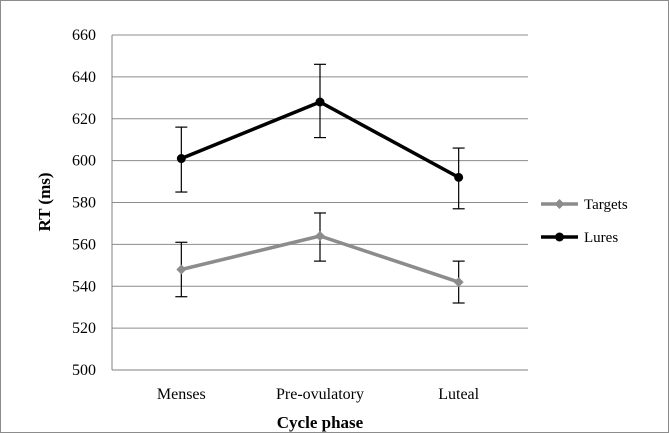 This screenshot has width=669, height=433. Describe the element at coordinates (320, 422) in the screenshot. I see `x-axis-title: Cycle phase` at that location.